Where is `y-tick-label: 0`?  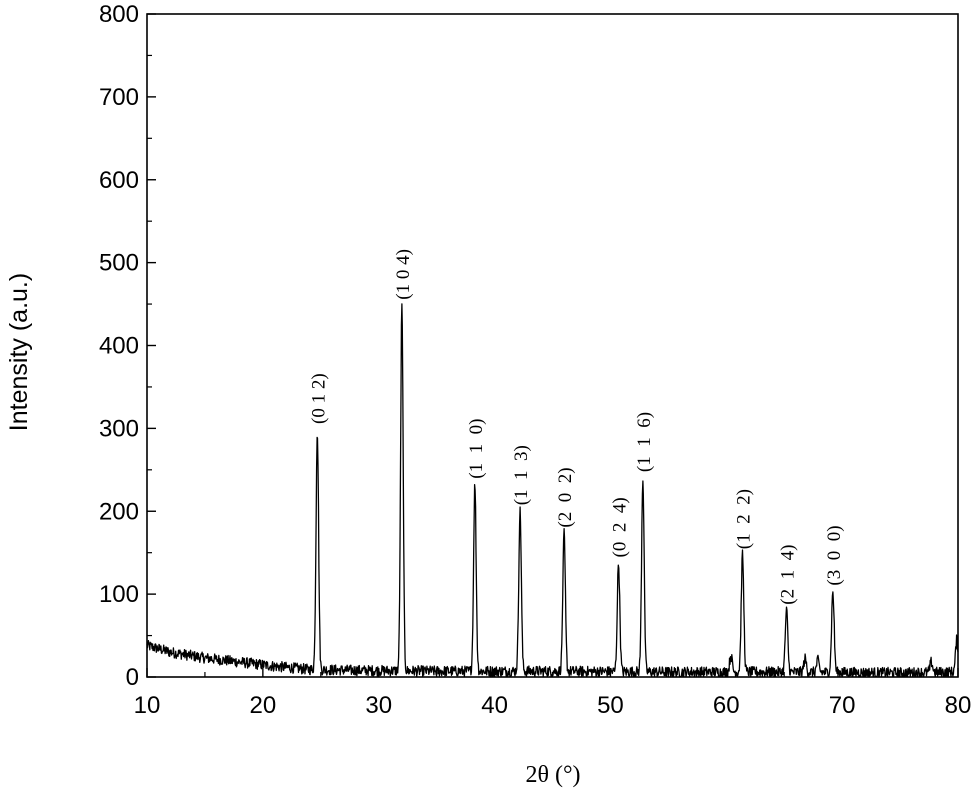 y-tick-label: 0 is located at coordinates (132, 677).